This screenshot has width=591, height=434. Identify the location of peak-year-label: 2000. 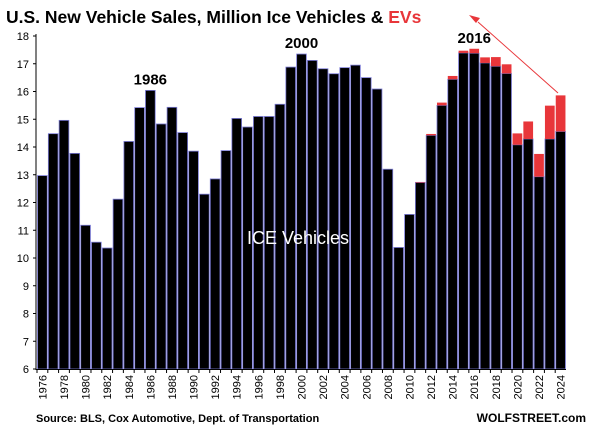
(301, 43).